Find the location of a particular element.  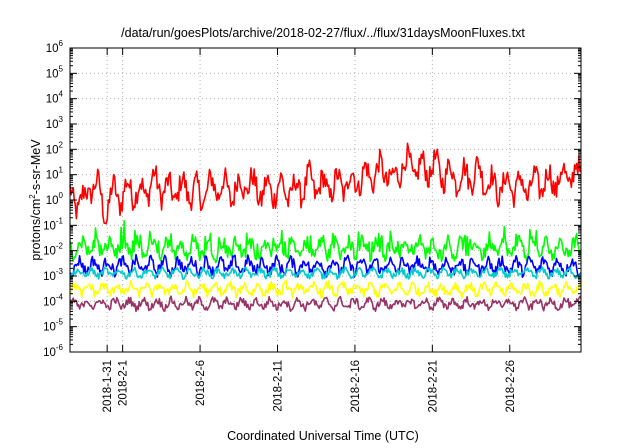

x-tick-label: 2018-2-6 is located at coordinates (201, 383).